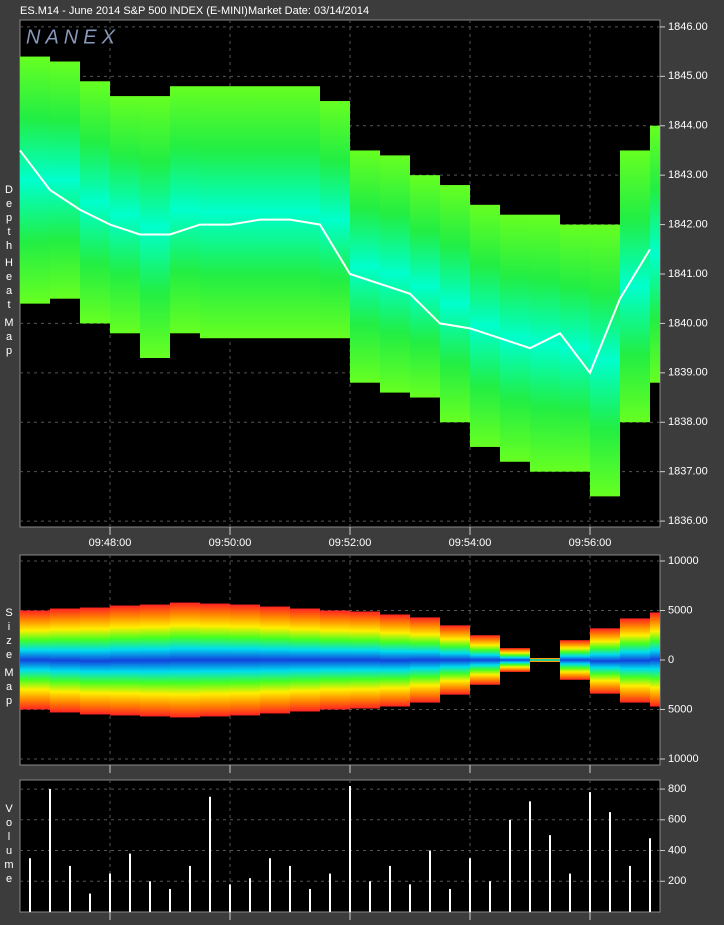 This screenshot has width=724, height=925. I want to click on y-tick-label: 1840.00, so click(688, 323).